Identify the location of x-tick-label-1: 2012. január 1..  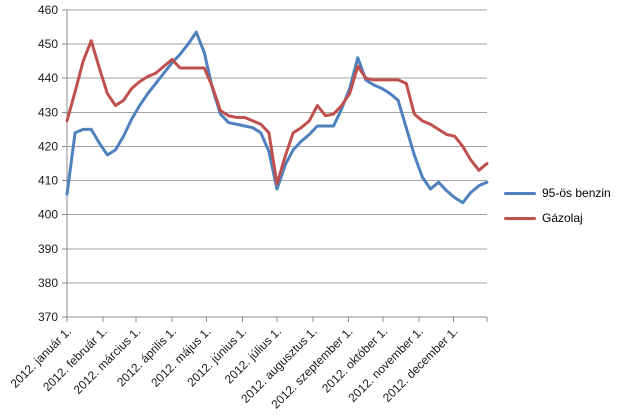
(41, 357).